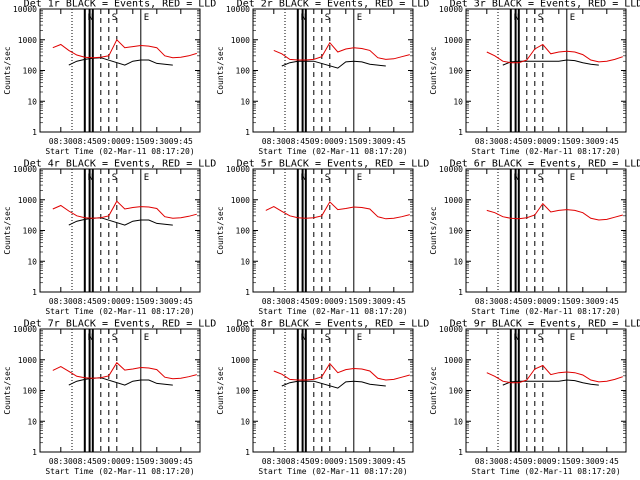  What do you see at coordinates (120, 323) in the screenshot?
I see `chart-title: Det 7r BLACK = Events, RED = LLD` at bounding box center [120, 323].